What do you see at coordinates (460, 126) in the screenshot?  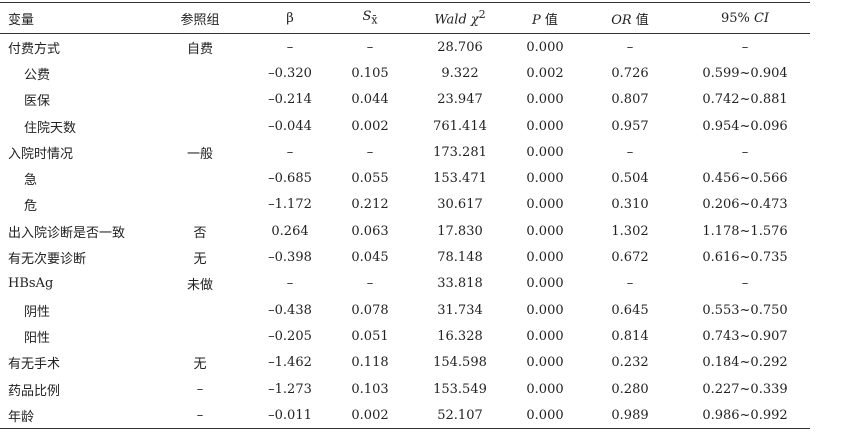 I see `value-cell: 761.414` at bounding box center [460, 126].